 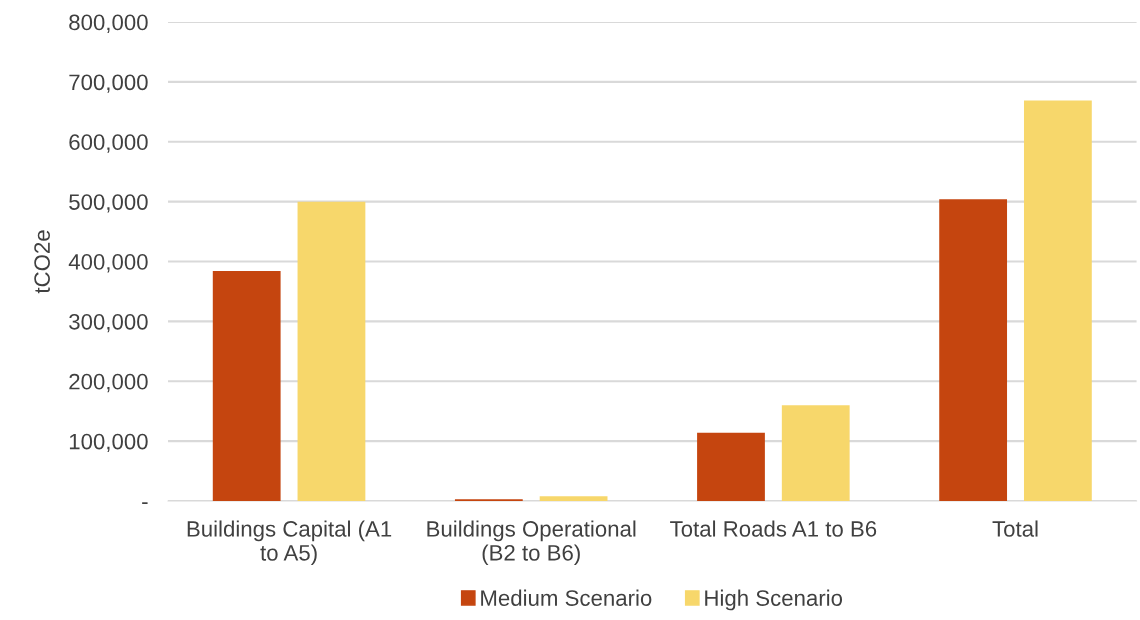 I want to click on x-tick-label: Buildings Capital (A1 to A5), so click(x=289, y=543).